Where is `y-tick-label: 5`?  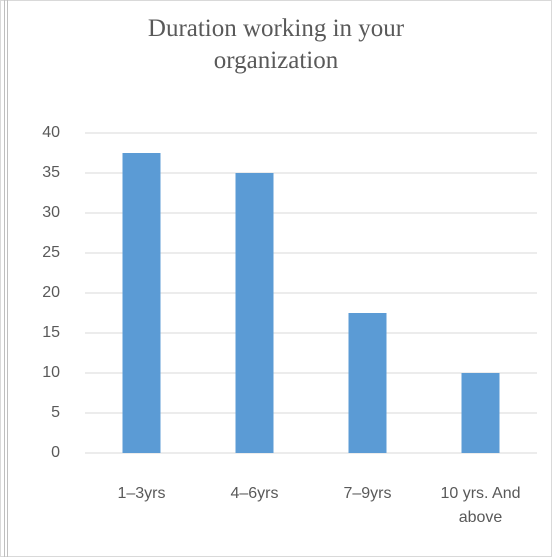 y-tick-label: 5 is located at coordinates (55, 412).